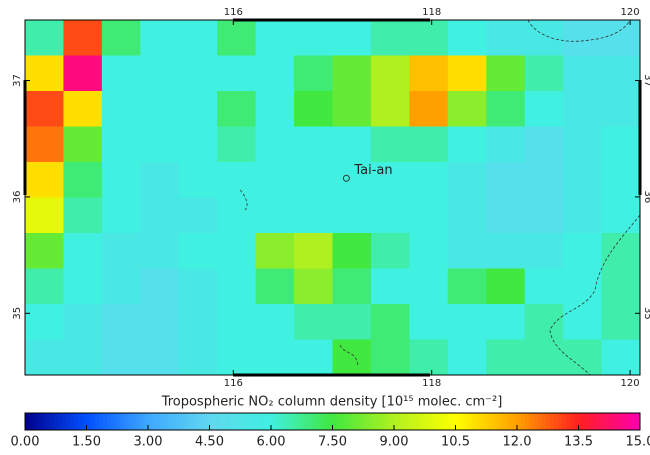  Describe the element at coordinates (17, 80) in the screenshot. I see `lat-label: 37` at that location.